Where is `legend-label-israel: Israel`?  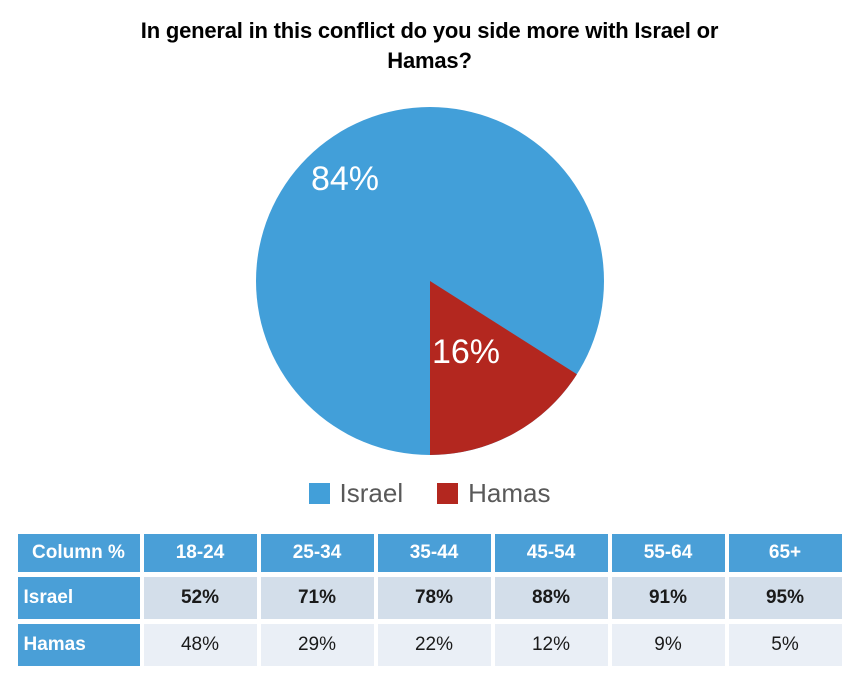
legend-label-israel: Israel is located at coordinates (371, 492).